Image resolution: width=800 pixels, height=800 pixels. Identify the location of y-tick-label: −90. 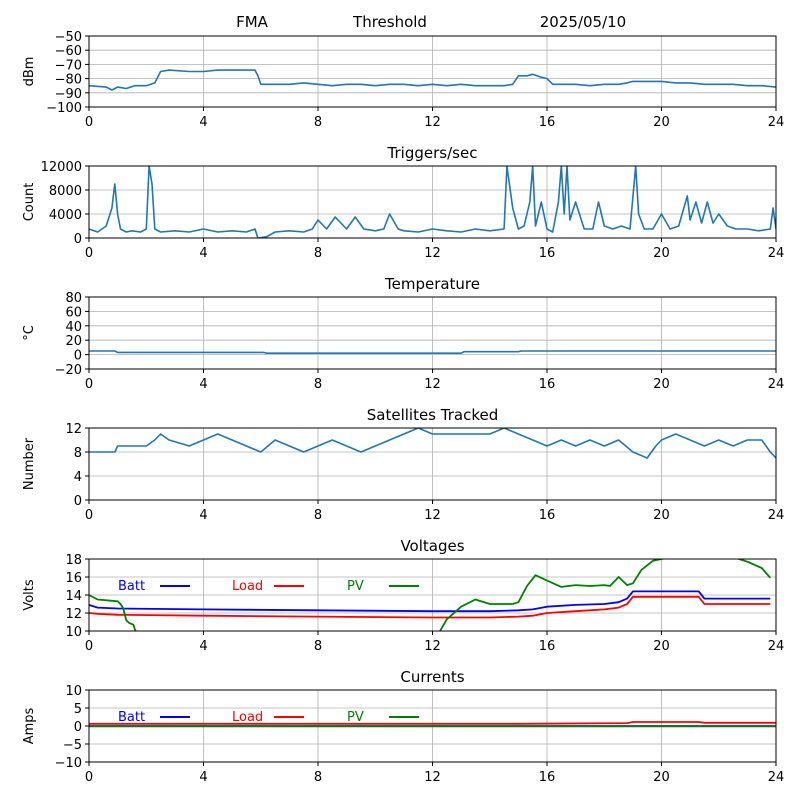
(68, 94).